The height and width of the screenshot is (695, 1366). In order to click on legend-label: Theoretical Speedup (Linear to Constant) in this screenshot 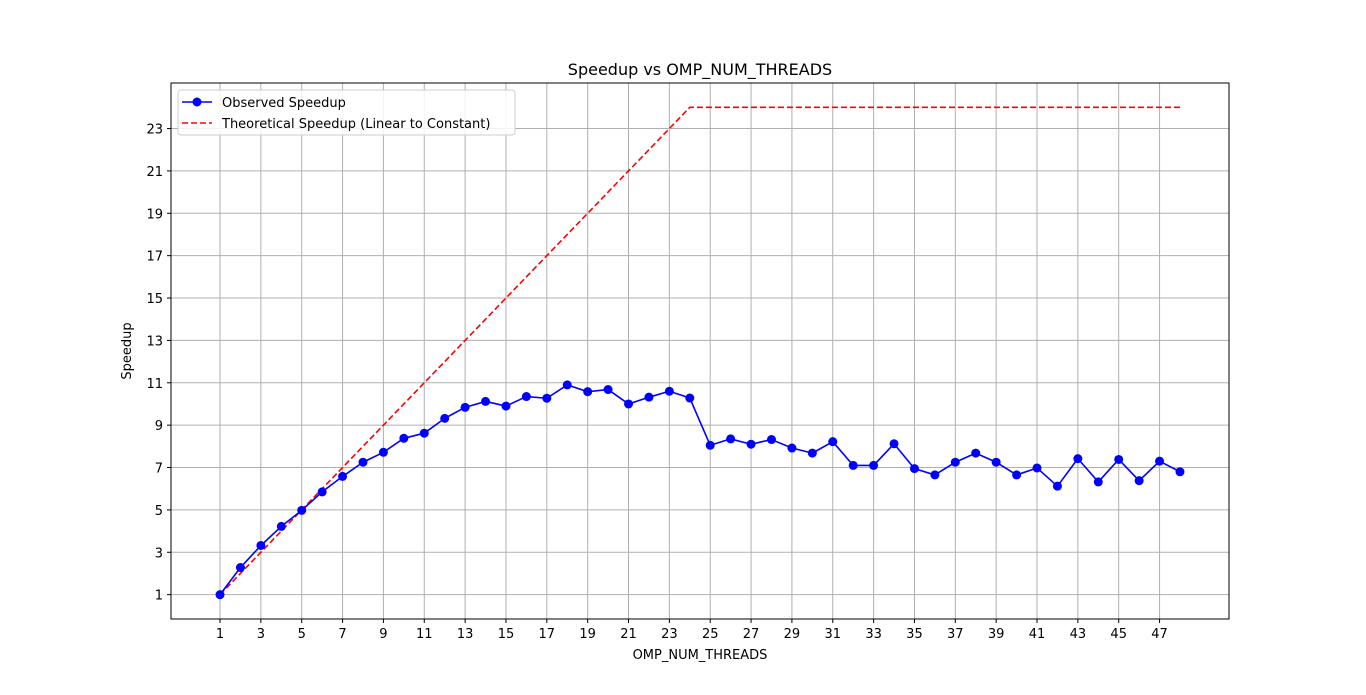, I will do `click(355, 124)`.